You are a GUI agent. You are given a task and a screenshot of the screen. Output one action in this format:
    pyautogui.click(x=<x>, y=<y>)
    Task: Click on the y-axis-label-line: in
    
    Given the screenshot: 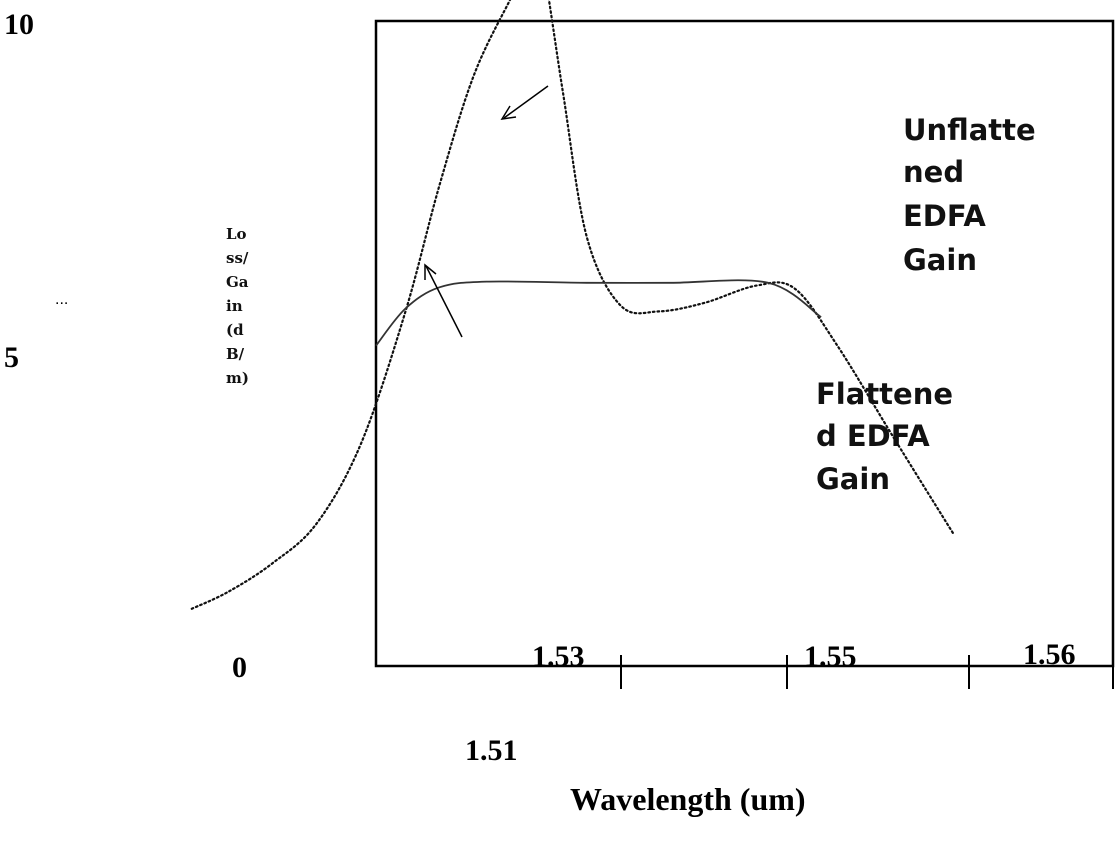 What is the action you would take?
    pyautogui.click(x=234, y=306)
    